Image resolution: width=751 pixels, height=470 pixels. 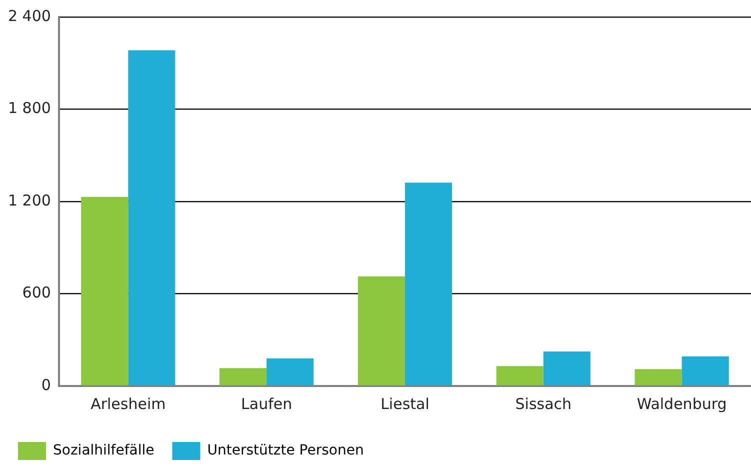 I want to click on y-tick-label: 600, so click(x=36, y=293).